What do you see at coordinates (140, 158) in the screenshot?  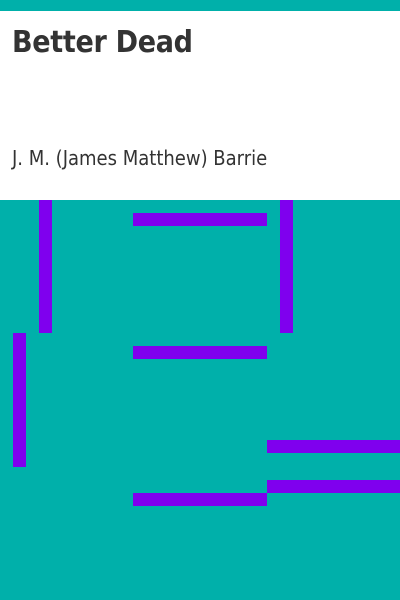 I see `book-author: J. M. (James Matthew) Barrie` at bounding box center [140, 158].